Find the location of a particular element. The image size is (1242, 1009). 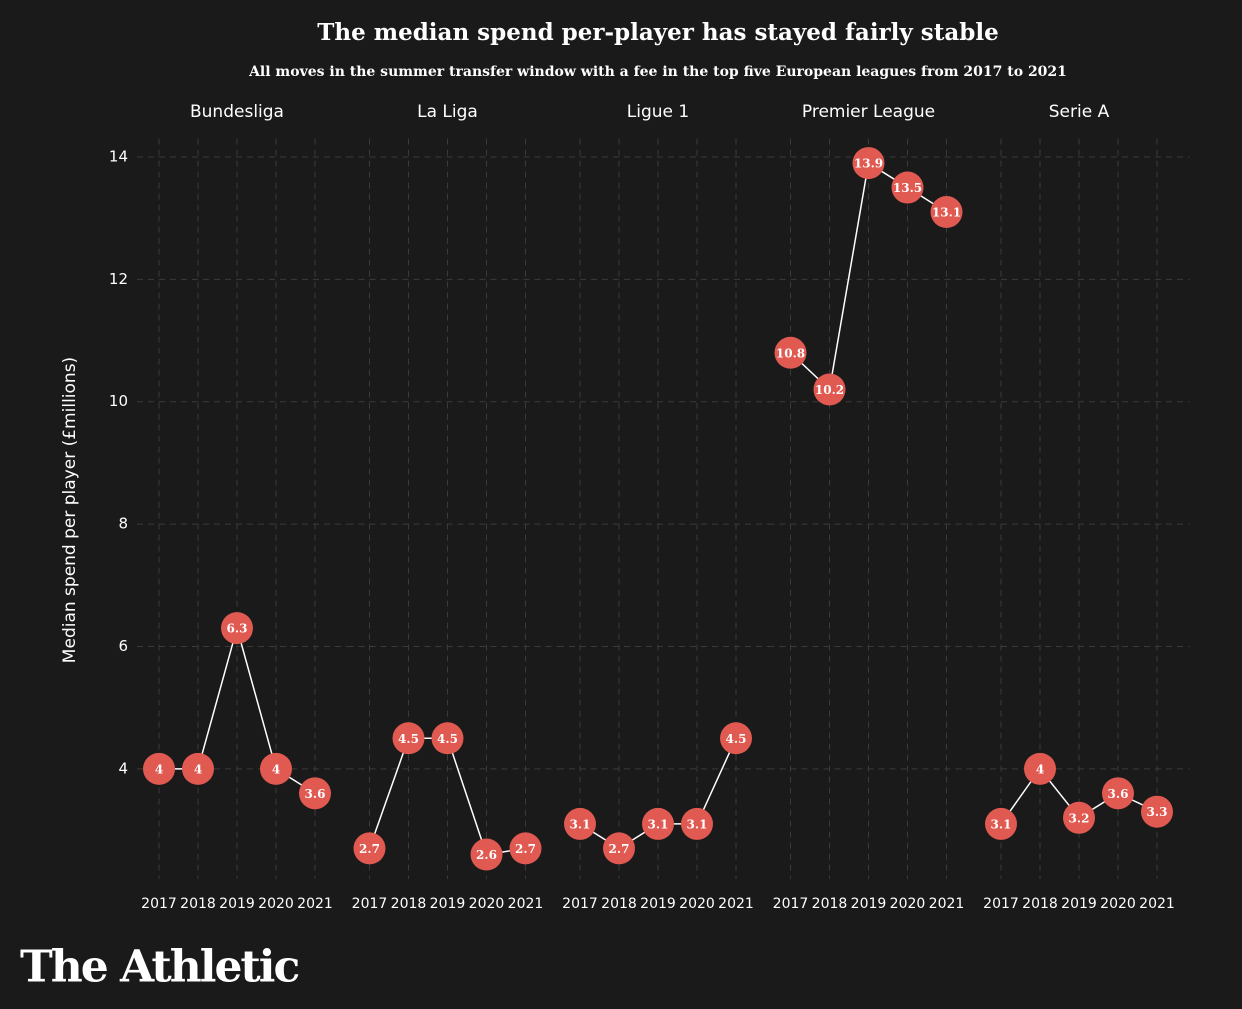

panel-title: Bundesliga is located at coordinates (237, 112).